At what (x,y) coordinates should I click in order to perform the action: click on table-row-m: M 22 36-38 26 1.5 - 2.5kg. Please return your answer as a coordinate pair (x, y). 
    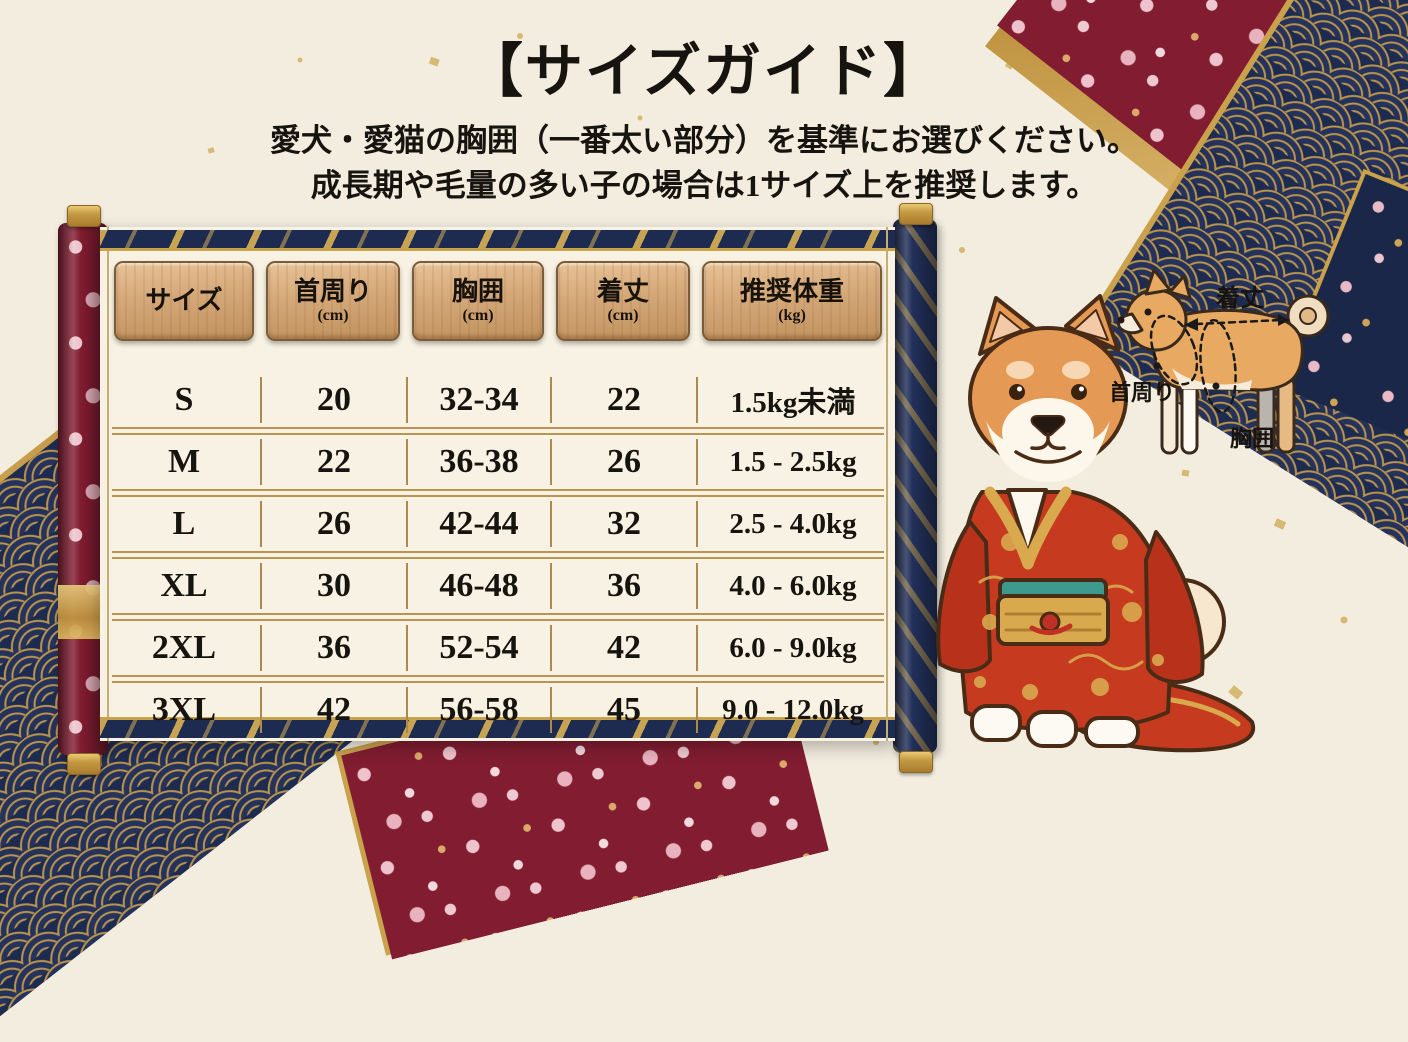
    Looking at the image, I should click on (498, 462).